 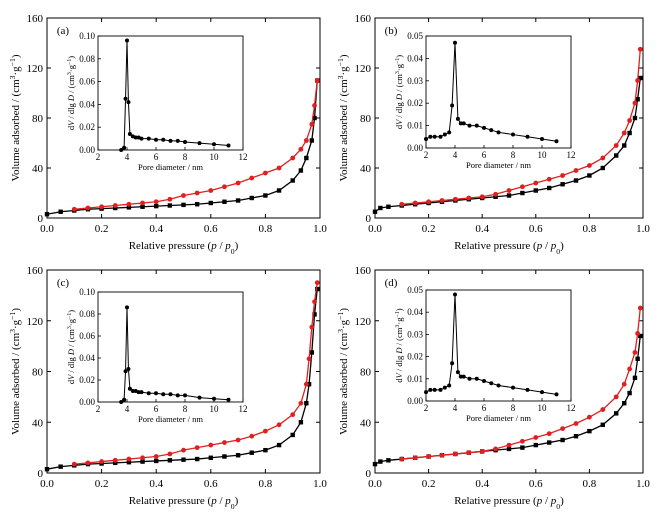 What do you see at coordinates (320, 484) in the screenshot?
I see `x-tick-label: 1.0` at bounding box center [320, 484].